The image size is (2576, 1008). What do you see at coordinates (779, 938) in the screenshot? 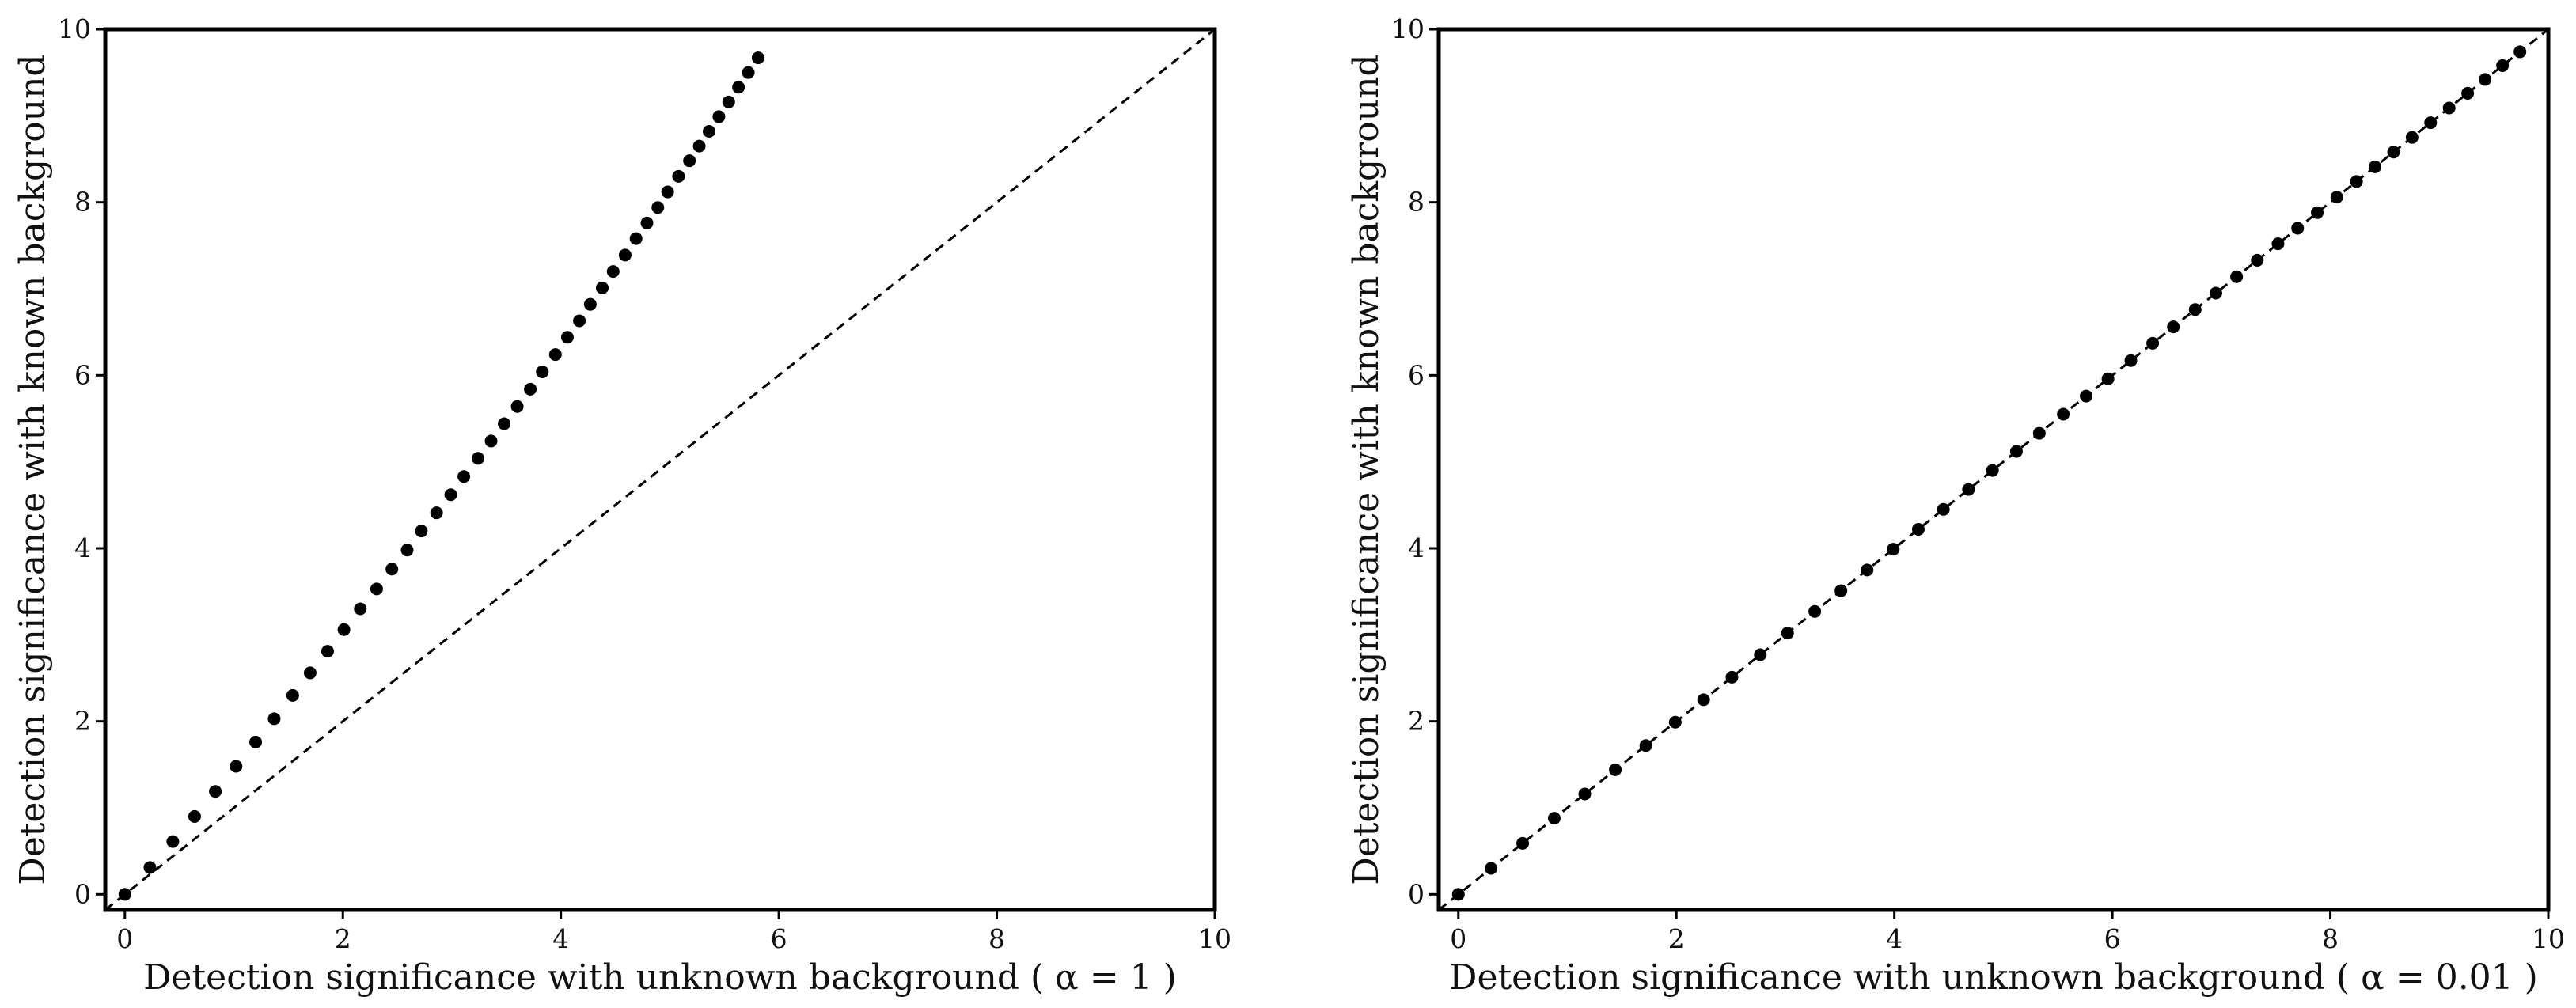
I see `left-x-tick-label: 6` at bounding box center [779, 938].